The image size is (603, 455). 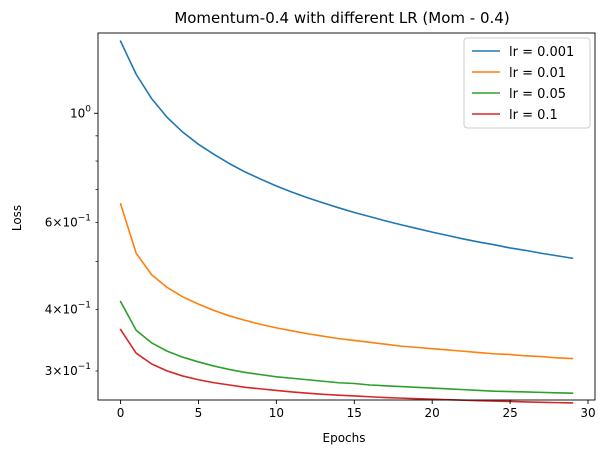 What do you see at coordinates (537, 94) in the screenshot?
I see `legend-label-2: lr = 0.05` at bounding box center [537, 94].